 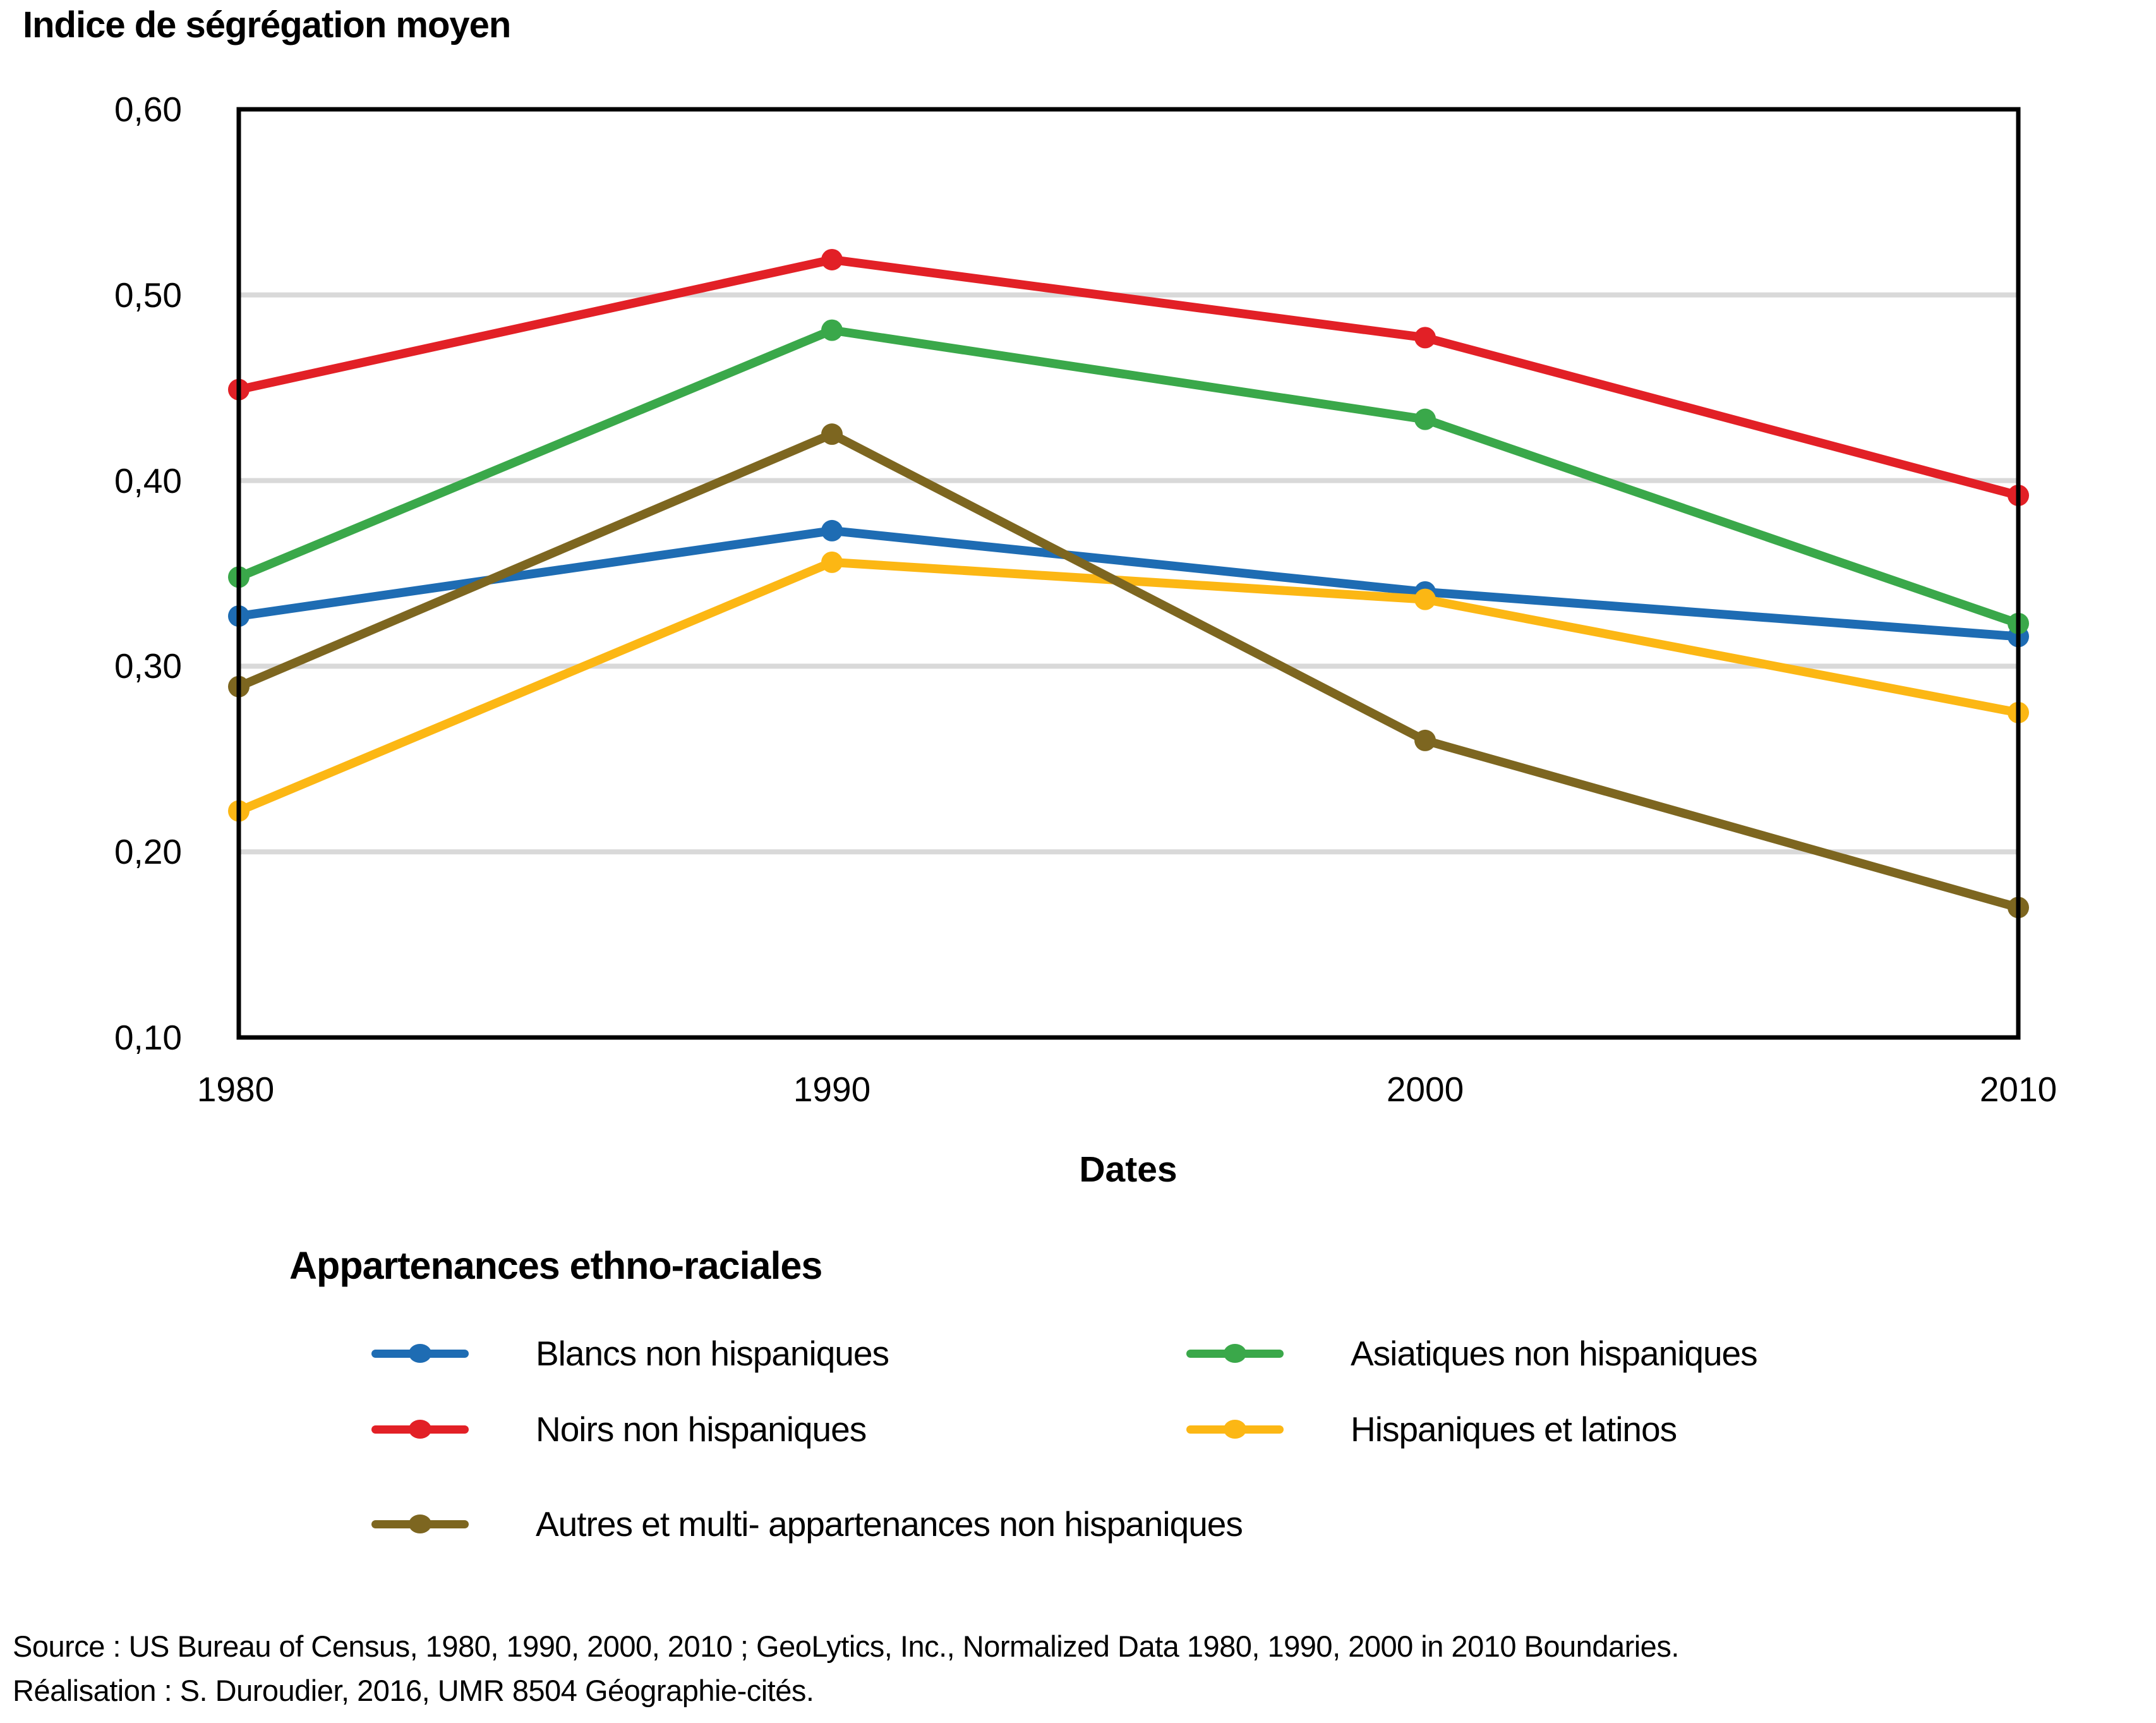 What do you see at coordinates (235, 1089) in the screenshot?
I see `x-tick-label: 1980` at bounding box center [235, 1089].